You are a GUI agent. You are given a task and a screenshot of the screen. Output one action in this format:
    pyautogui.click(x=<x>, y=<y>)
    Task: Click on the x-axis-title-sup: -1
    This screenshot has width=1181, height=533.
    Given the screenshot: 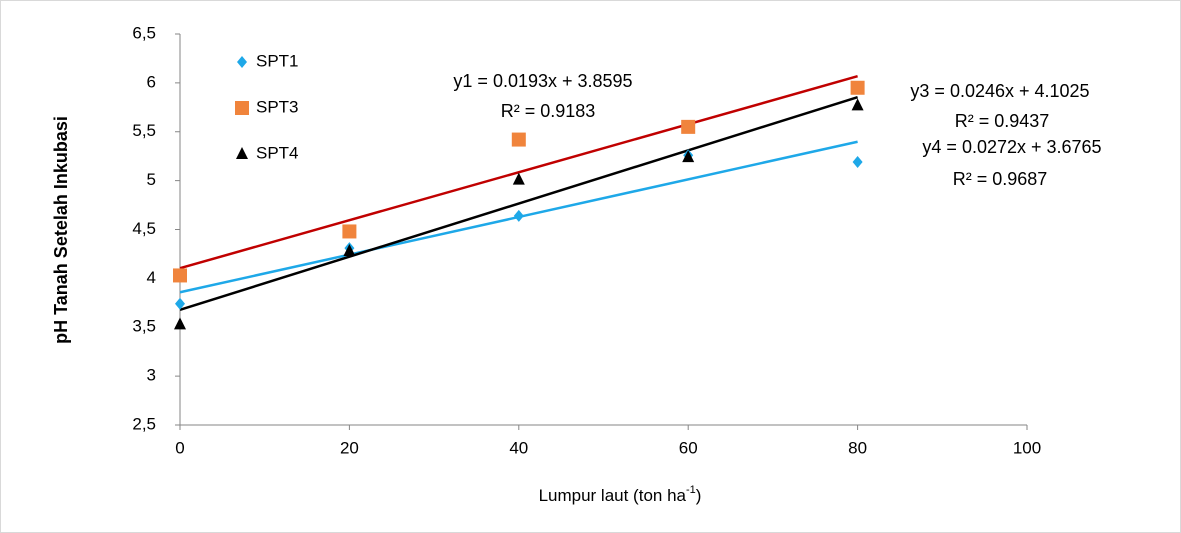 What is the action you would take?
    pyautogui.click(x=691, y=490)
    